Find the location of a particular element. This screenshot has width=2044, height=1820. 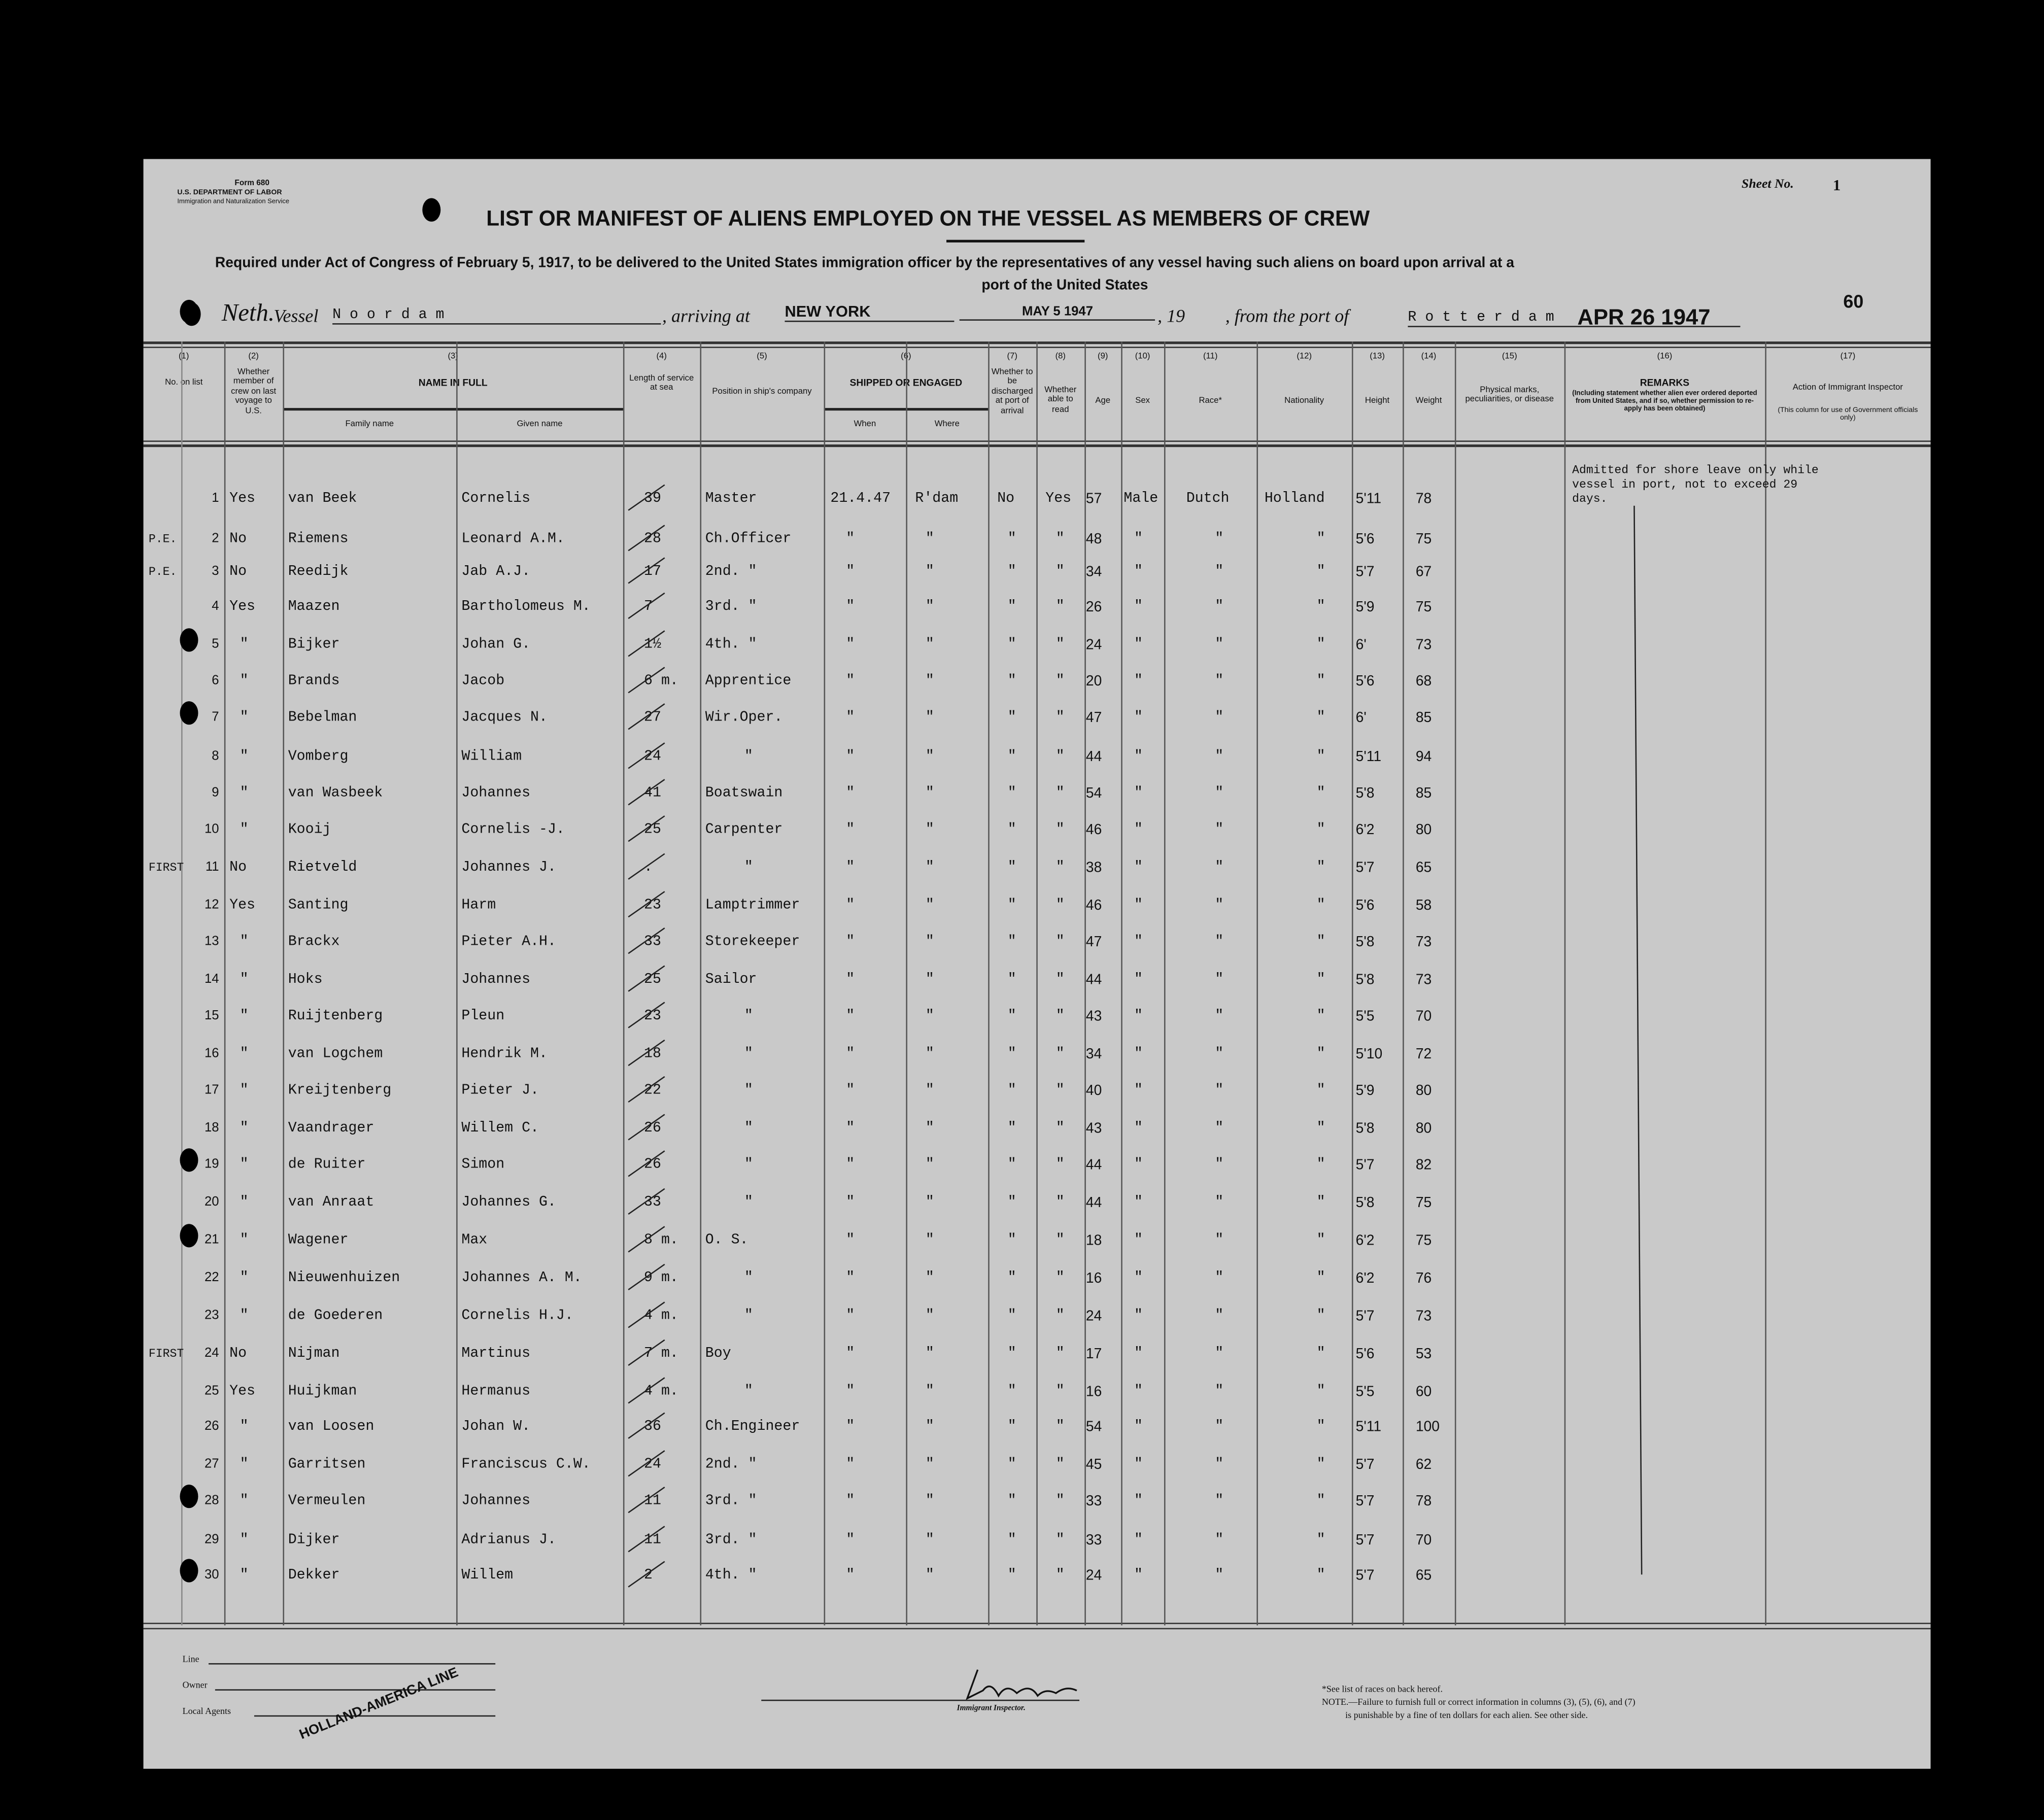

position: O. S. is located at coordinates (726, 1241).